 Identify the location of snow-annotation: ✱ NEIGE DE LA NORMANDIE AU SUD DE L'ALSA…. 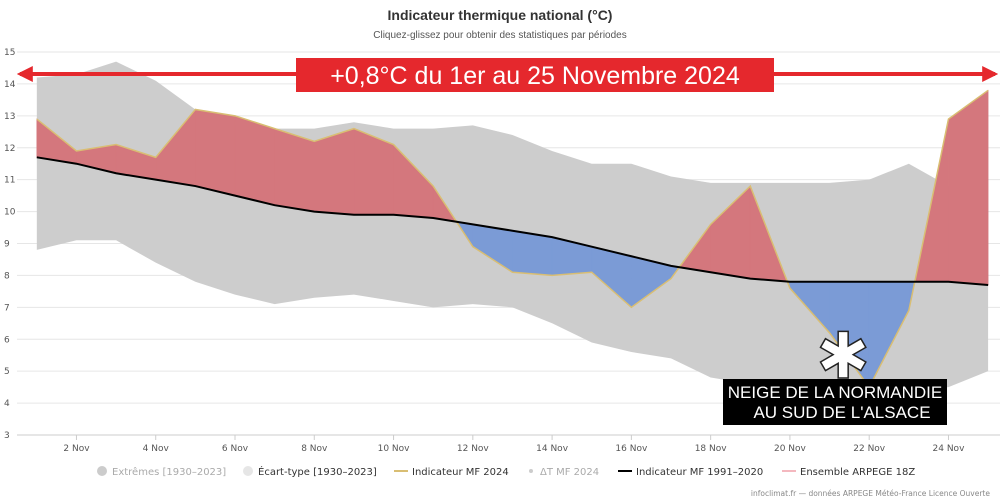
(835, 372).